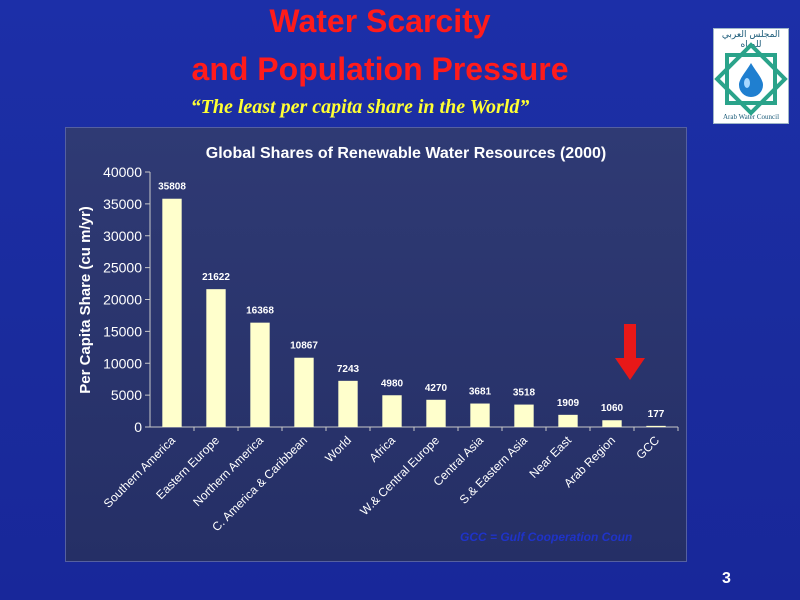 The width and height of the screenshot is (800, 600). I want to click on logo-english-text: Arab Water Council, so click(751, 117).